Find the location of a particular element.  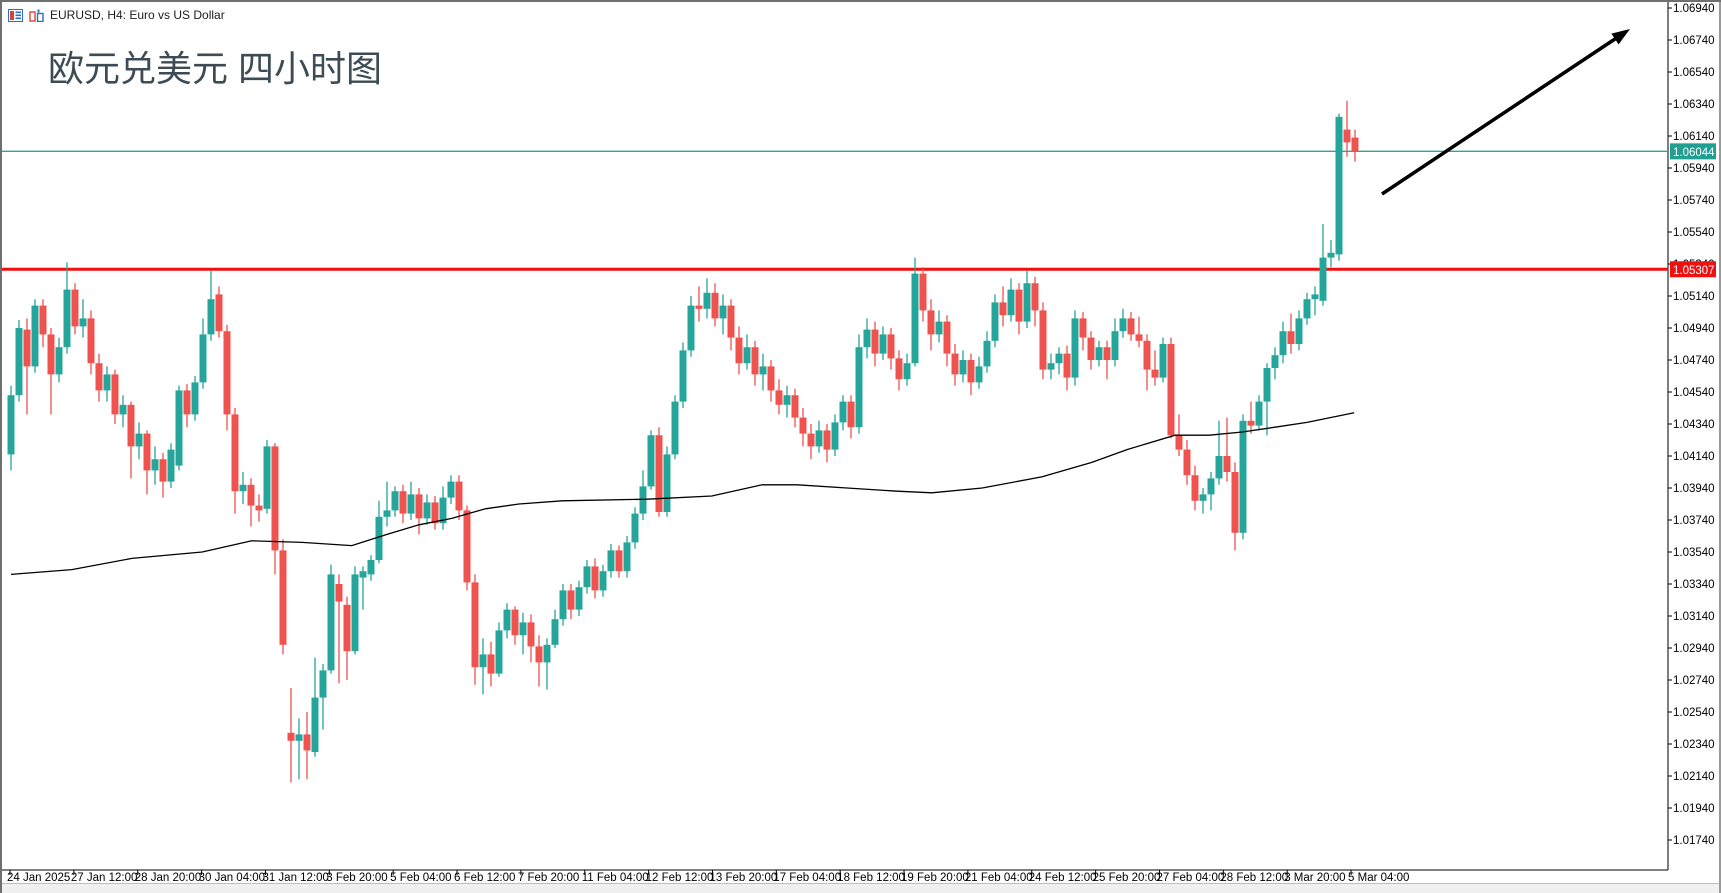

date-tick-label: 24 Feb 12:00 is located at coordinates (1063, 878).